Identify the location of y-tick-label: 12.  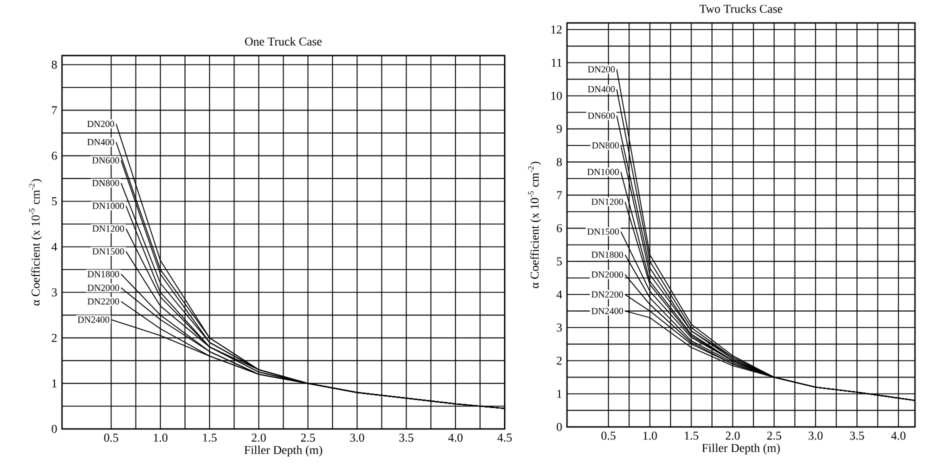
(556, 30).